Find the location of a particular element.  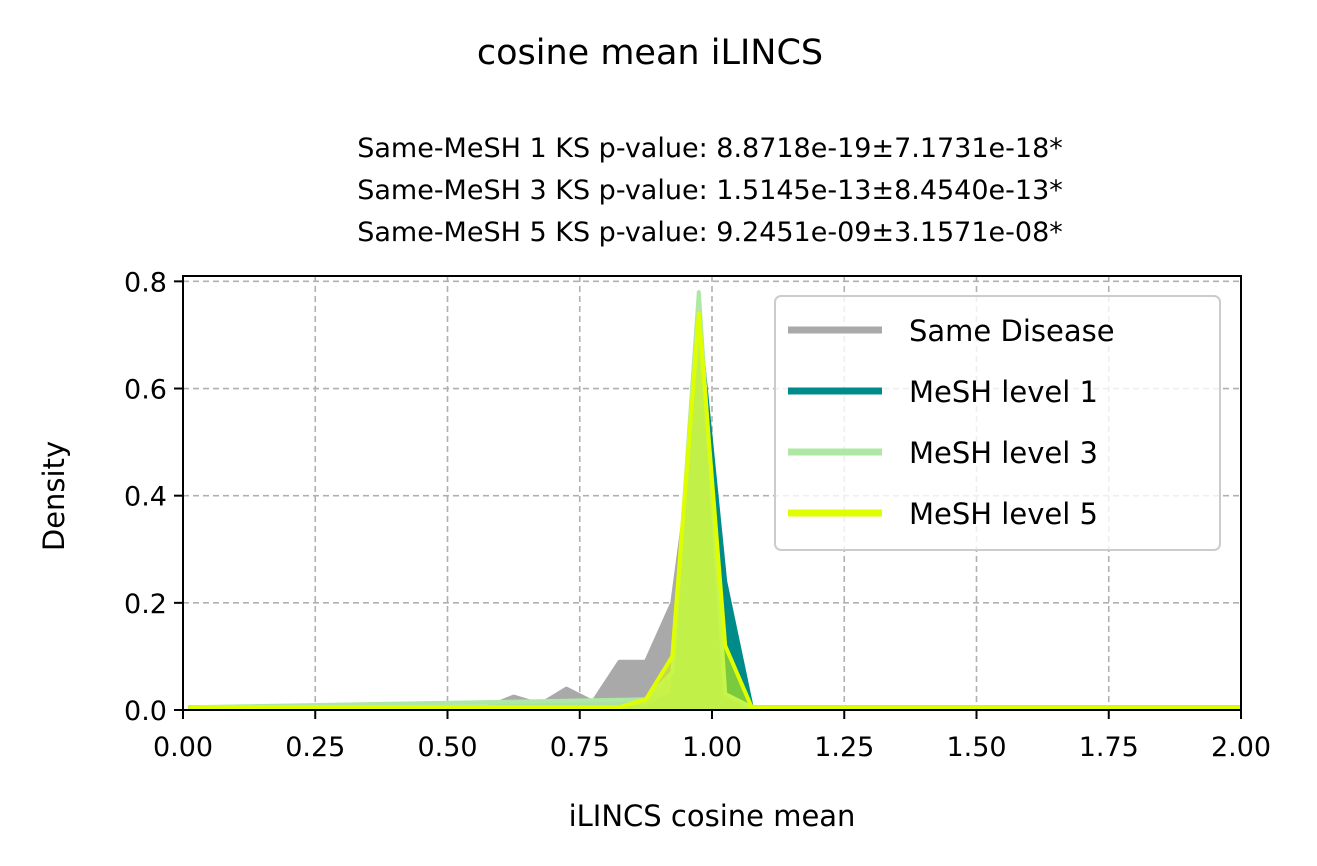

x-tick-label: 1.50 is located at coordinates (976, 747).